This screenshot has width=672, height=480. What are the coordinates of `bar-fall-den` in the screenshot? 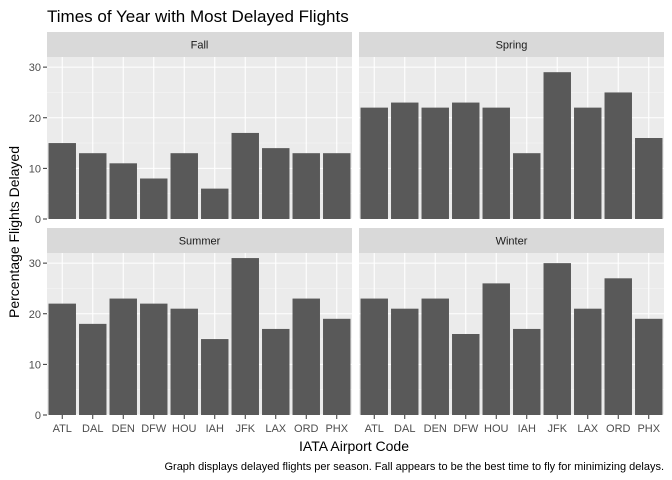 It's located at (123, 191).